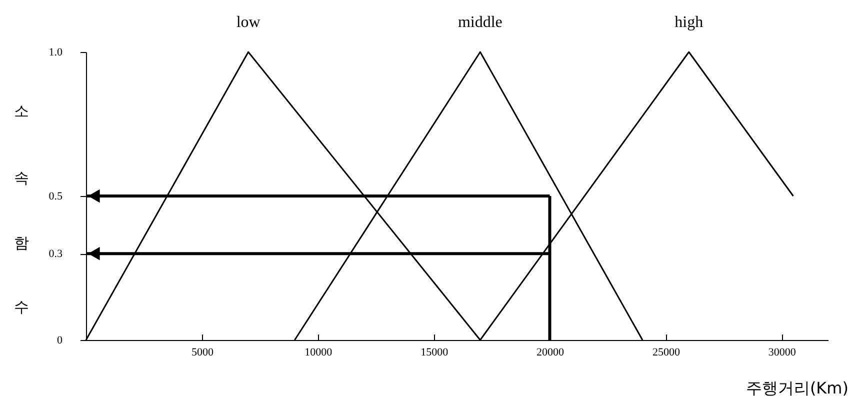 The height and width of the screenshot is (410, 853). What do you see at coordinates (55, 254) in the screenshot?
I see `y-tick-label: 0.3` at bounding box center [55, 254].